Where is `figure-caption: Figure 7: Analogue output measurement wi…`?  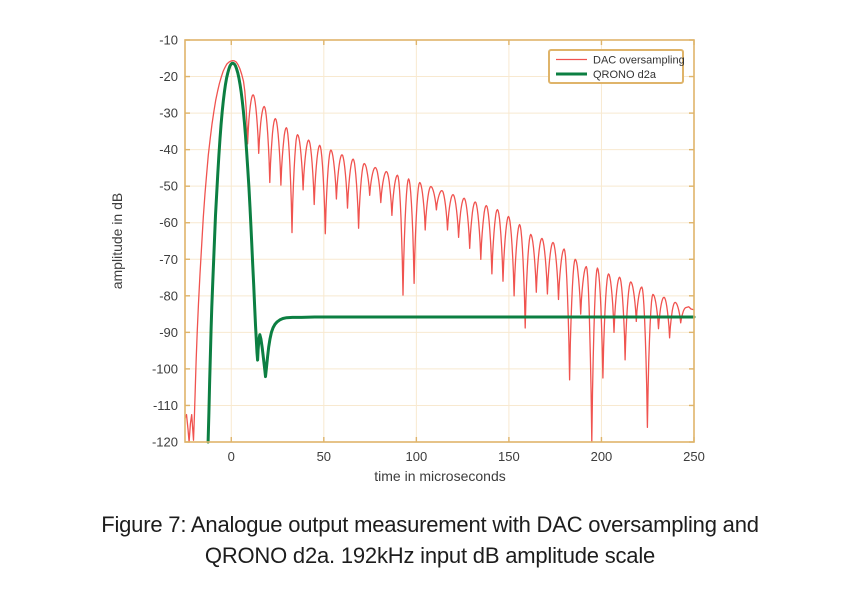
figure-caption: Figure 7: Analogue output measurement wi… is located at coordinates (430, 540).